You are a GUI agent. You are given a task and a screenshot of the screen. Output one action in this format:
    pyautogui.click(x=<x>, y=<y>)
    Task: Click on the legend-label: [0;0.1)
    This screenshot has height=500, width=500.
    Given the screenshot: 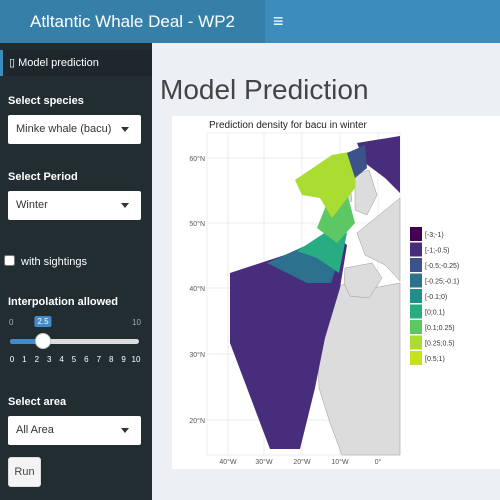 What is the action you would take?
    pyautogui.click(x=435, y=313)
    